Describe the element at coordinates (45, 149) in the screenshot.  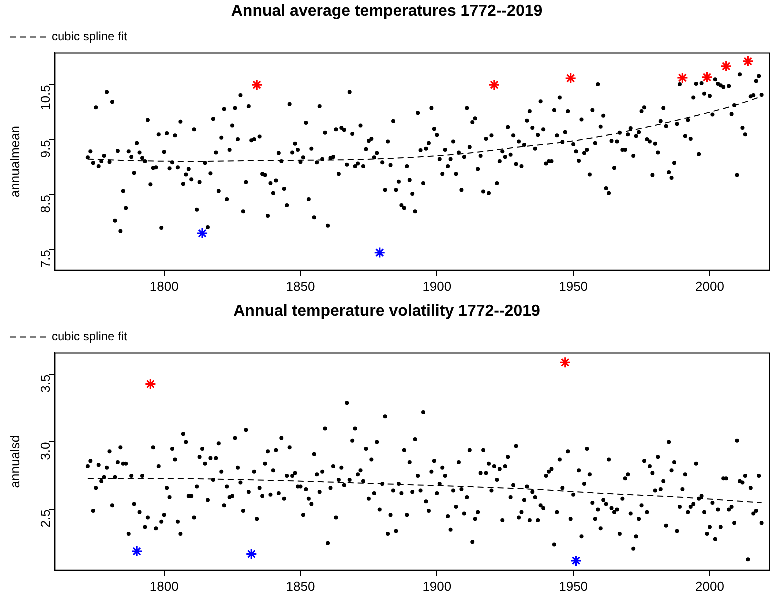
I see `y-tick-label: 9.5` at that location.